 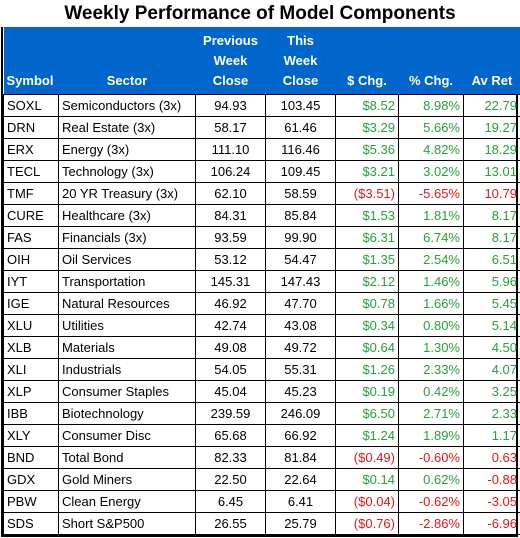 I want to click on cell-symbol: TMF, so click(x=31, y=193).